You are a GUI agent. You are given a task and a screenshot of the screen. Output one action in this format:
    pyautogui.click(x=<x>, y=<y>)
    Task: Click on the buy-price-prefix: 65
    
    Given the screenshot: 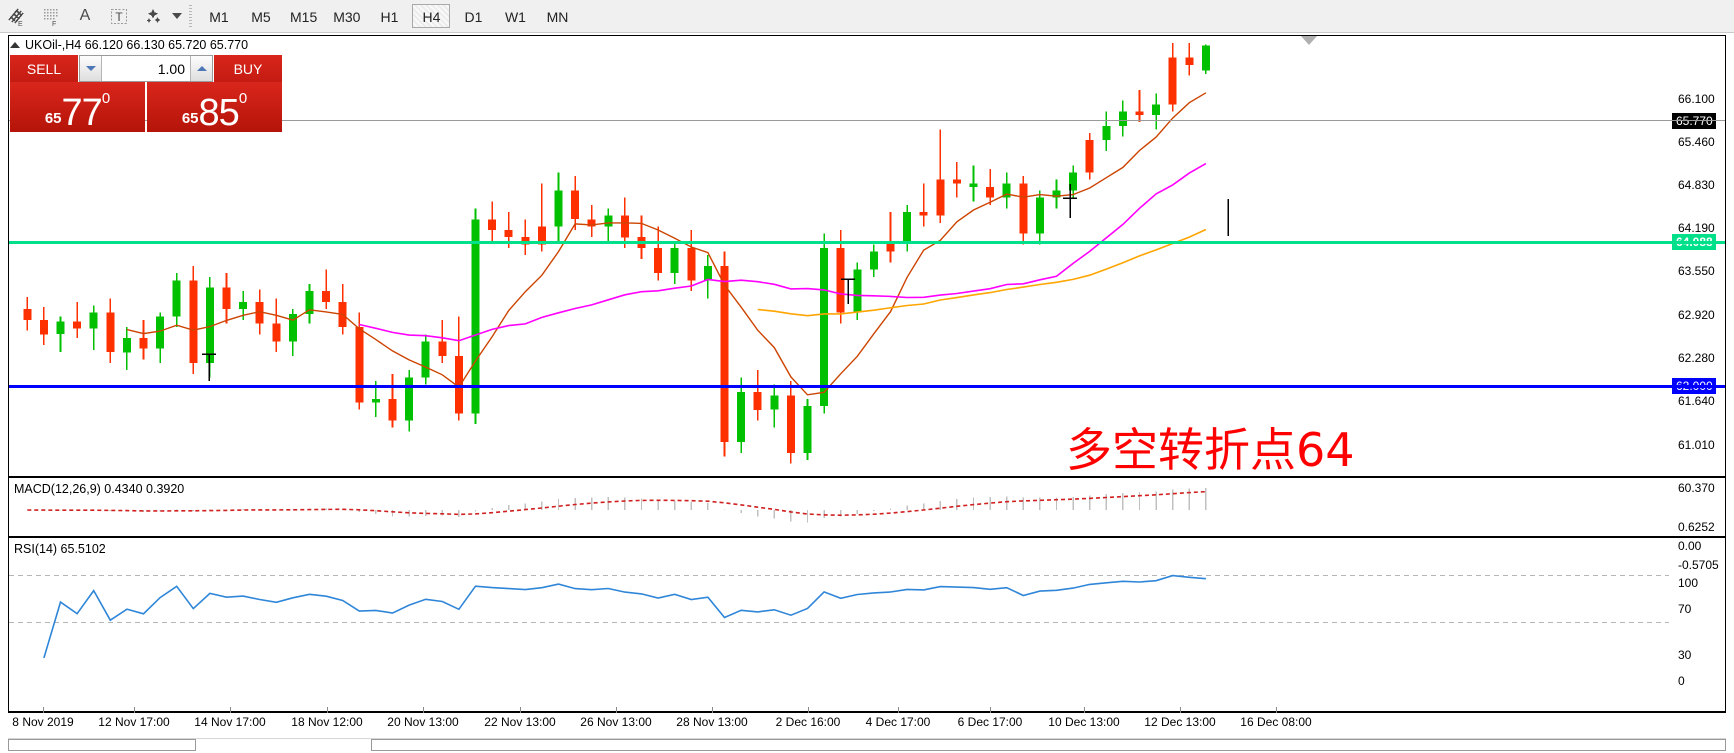 What is the action you would take?
    pyautogui.click(x=190, y=118)
    